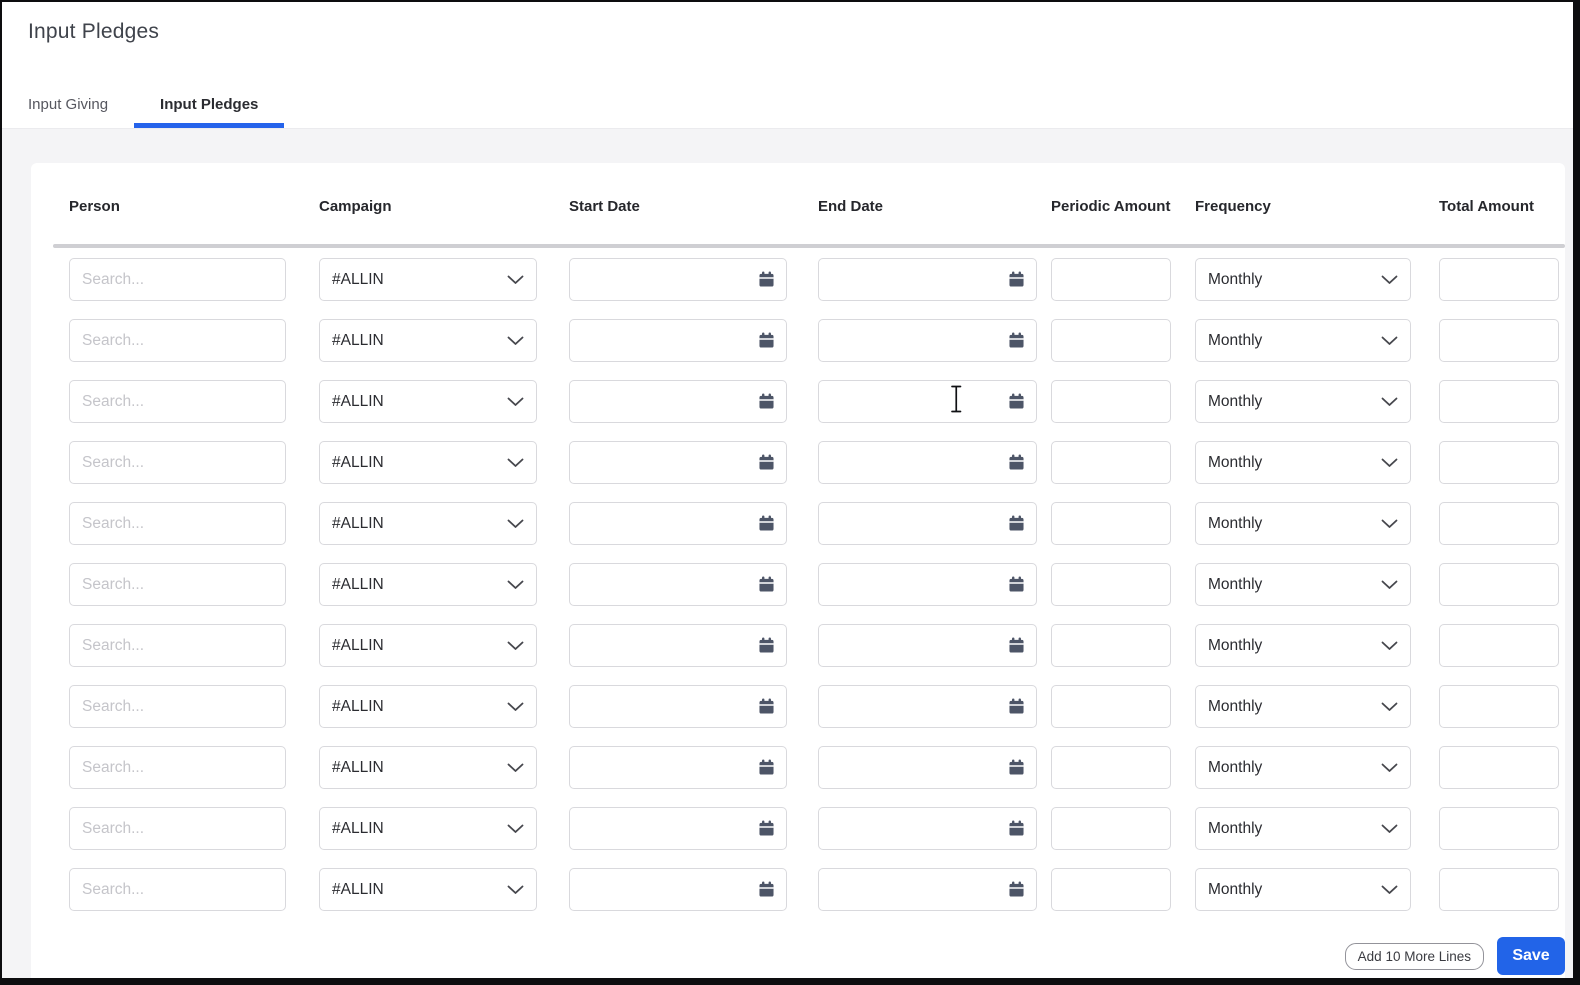  Describe the element at coordinates (209, 112) in the screenshot. I see `tab-input-pledges: Input Pledges` at that location.